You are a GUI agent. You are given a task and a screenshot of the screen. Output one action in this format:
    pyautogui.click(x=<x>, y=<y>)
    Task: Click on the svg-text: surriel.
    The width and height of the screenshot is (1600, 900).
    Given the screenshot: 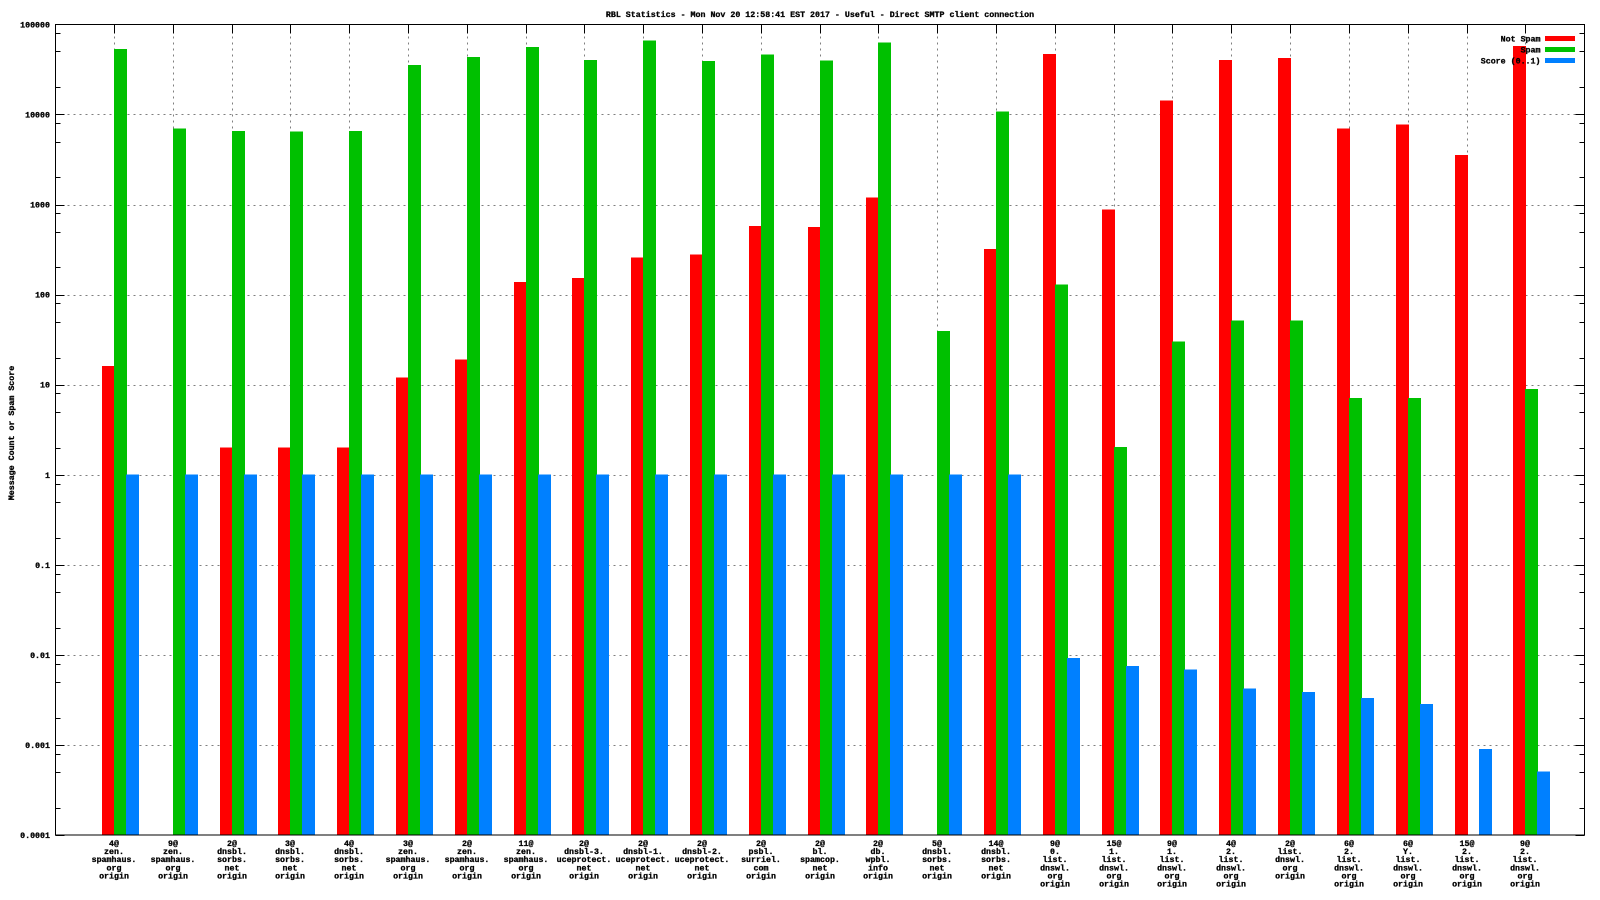 What is the action you would take?
    pyautogui.click(x=761, y=860)
    